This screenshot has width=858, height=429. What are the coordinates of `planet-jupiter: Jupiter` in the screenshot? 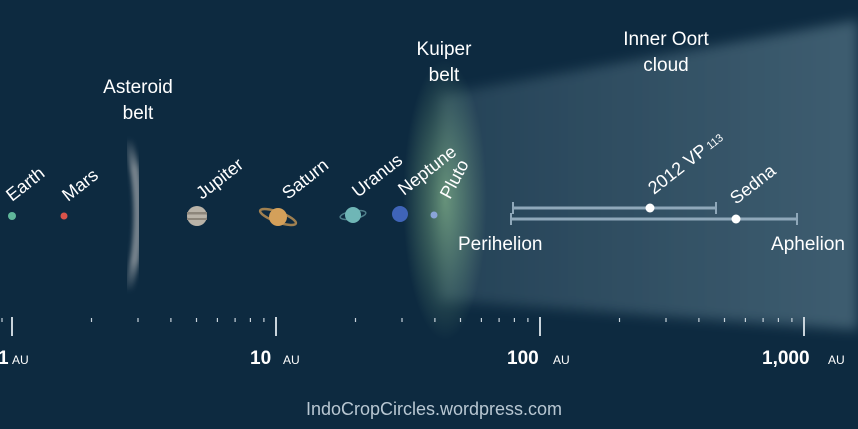 It's located at (217, 190).